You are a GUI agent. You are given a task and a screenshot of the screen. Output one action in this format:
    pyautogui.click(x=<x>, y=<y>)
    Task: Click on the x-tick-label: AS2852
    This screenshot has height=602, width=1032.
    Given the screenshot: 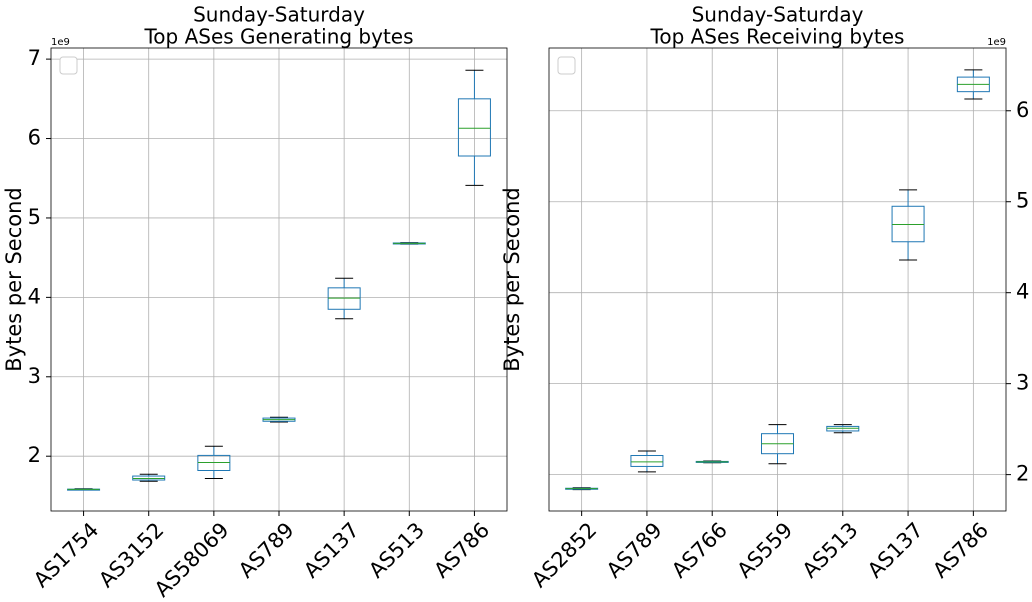 What is the action you would take?
    pyautogui.click(x=564, y=555)
    